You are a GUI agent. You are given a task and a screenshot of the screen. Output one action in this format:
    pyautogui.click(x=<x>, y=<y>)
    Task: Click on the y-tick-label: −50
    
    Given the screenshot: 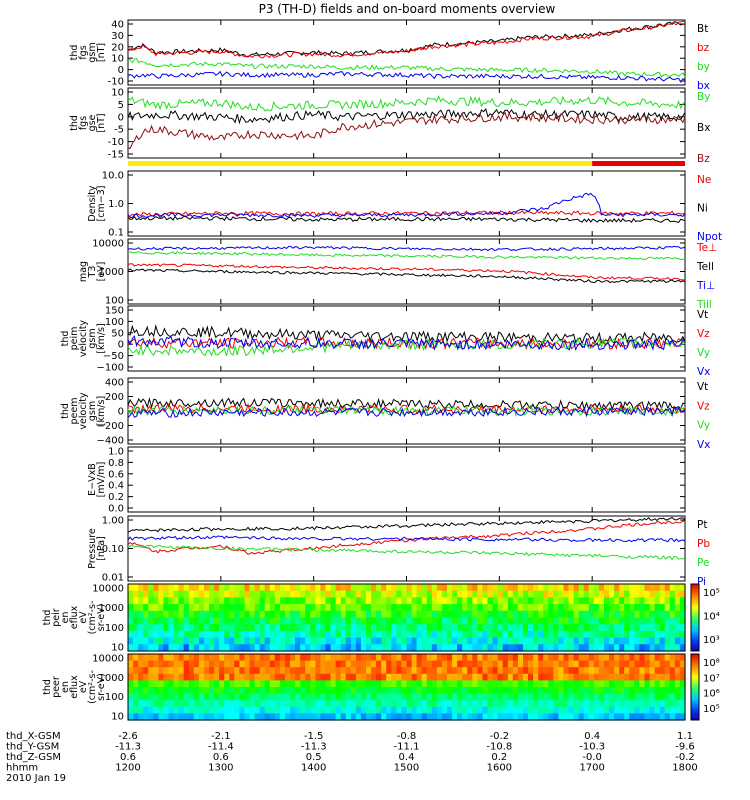 What is the action you would take?
    pyautogui.click(x=113, y=356)
    